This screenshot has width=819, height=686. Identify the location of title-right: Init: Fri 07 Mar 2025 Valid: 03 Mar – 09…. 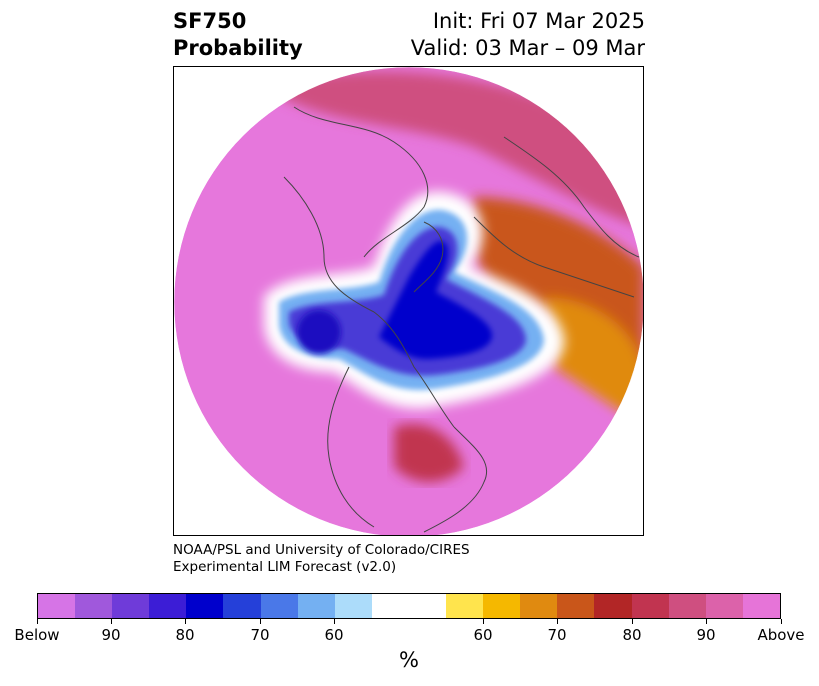
(528, 35).